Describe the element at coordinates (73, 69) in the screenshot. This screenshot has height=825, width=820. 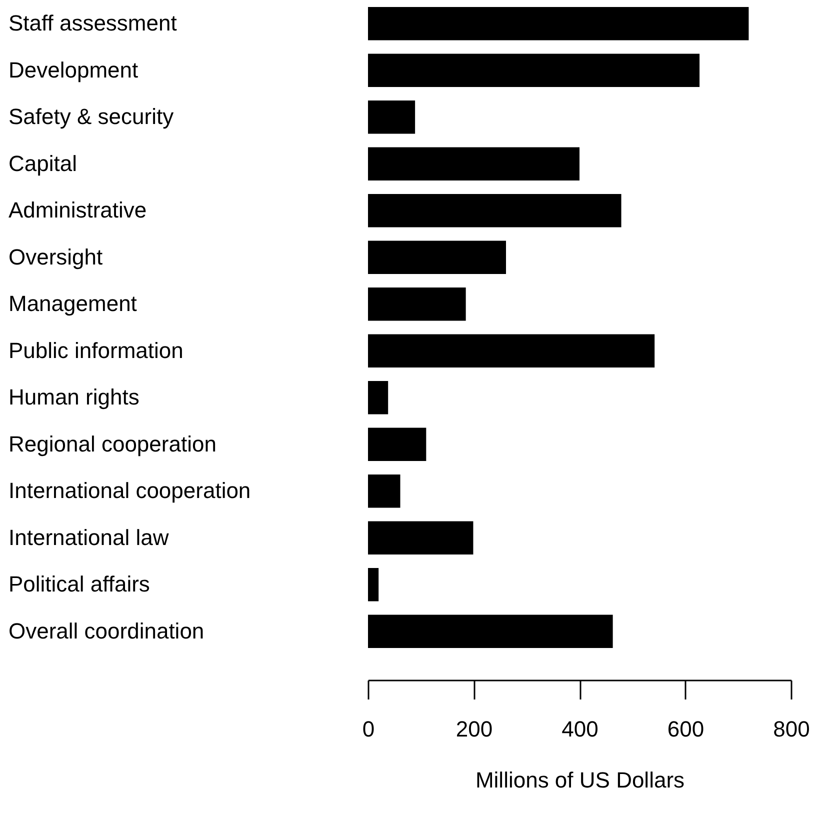
I see `y-tick-label: Development` at that location.